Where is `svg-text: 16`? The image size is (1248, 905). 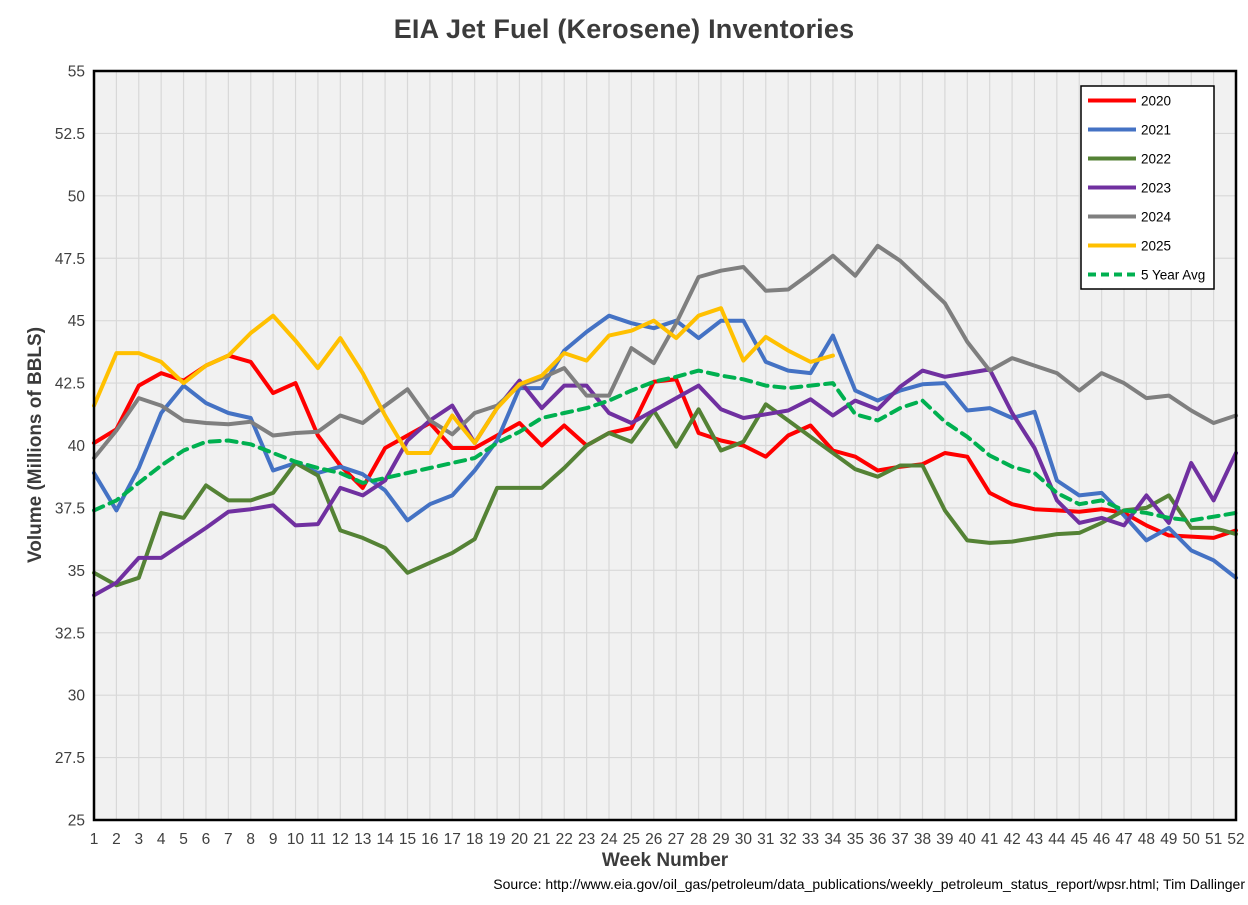 svg-text: 16 is located at coordinates (429, 839).